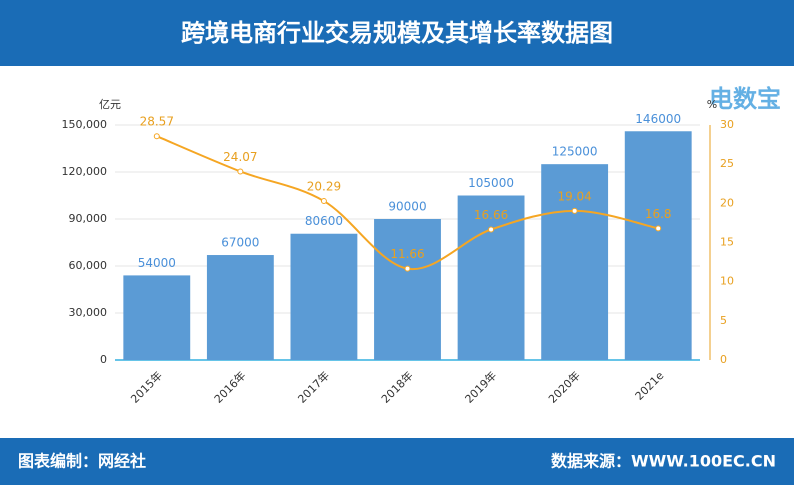 Image resolution: width=794 pixels, height=485 pixels. I want to click on line-value-label: 20.29, so click(324, 187).